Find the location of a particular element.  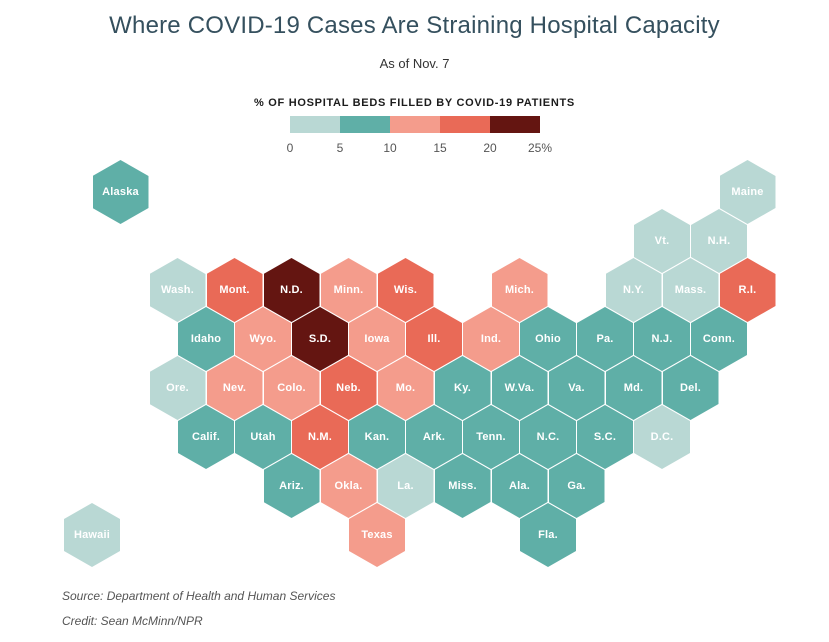

state-label: Conn. is located at coordinates (719, 339).